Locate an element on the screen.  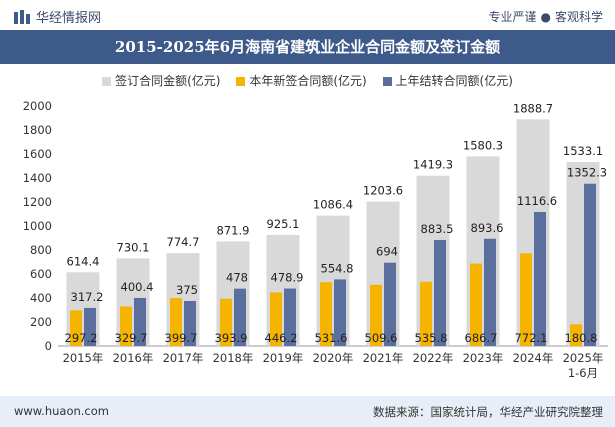
data-label-signed: 1533.1 is located at coordinates (583, 151).